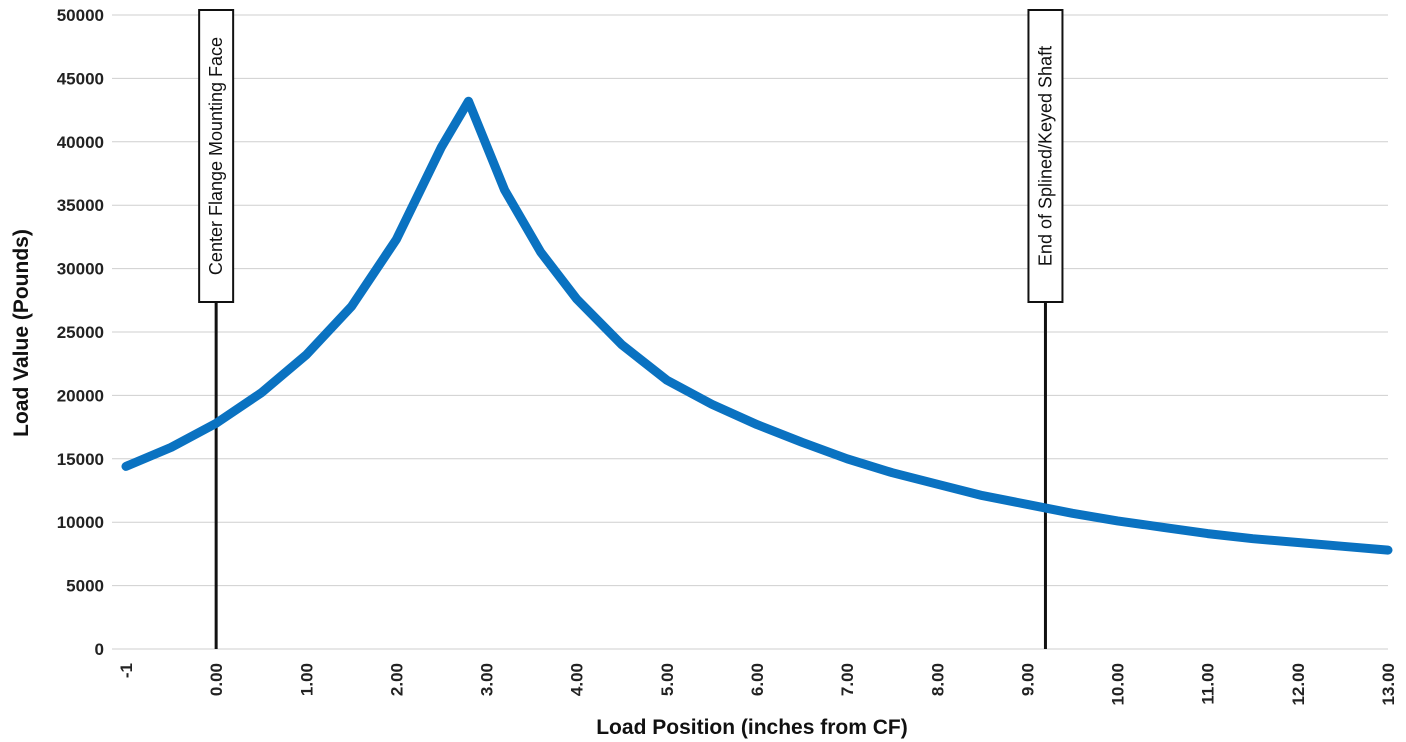 The height and width of the screenshot is (742, 1406). What do you see at coordinates (80, 205) in the screenshot?
I see `y-tick-label: 35000` at bounding box center [80, 205].